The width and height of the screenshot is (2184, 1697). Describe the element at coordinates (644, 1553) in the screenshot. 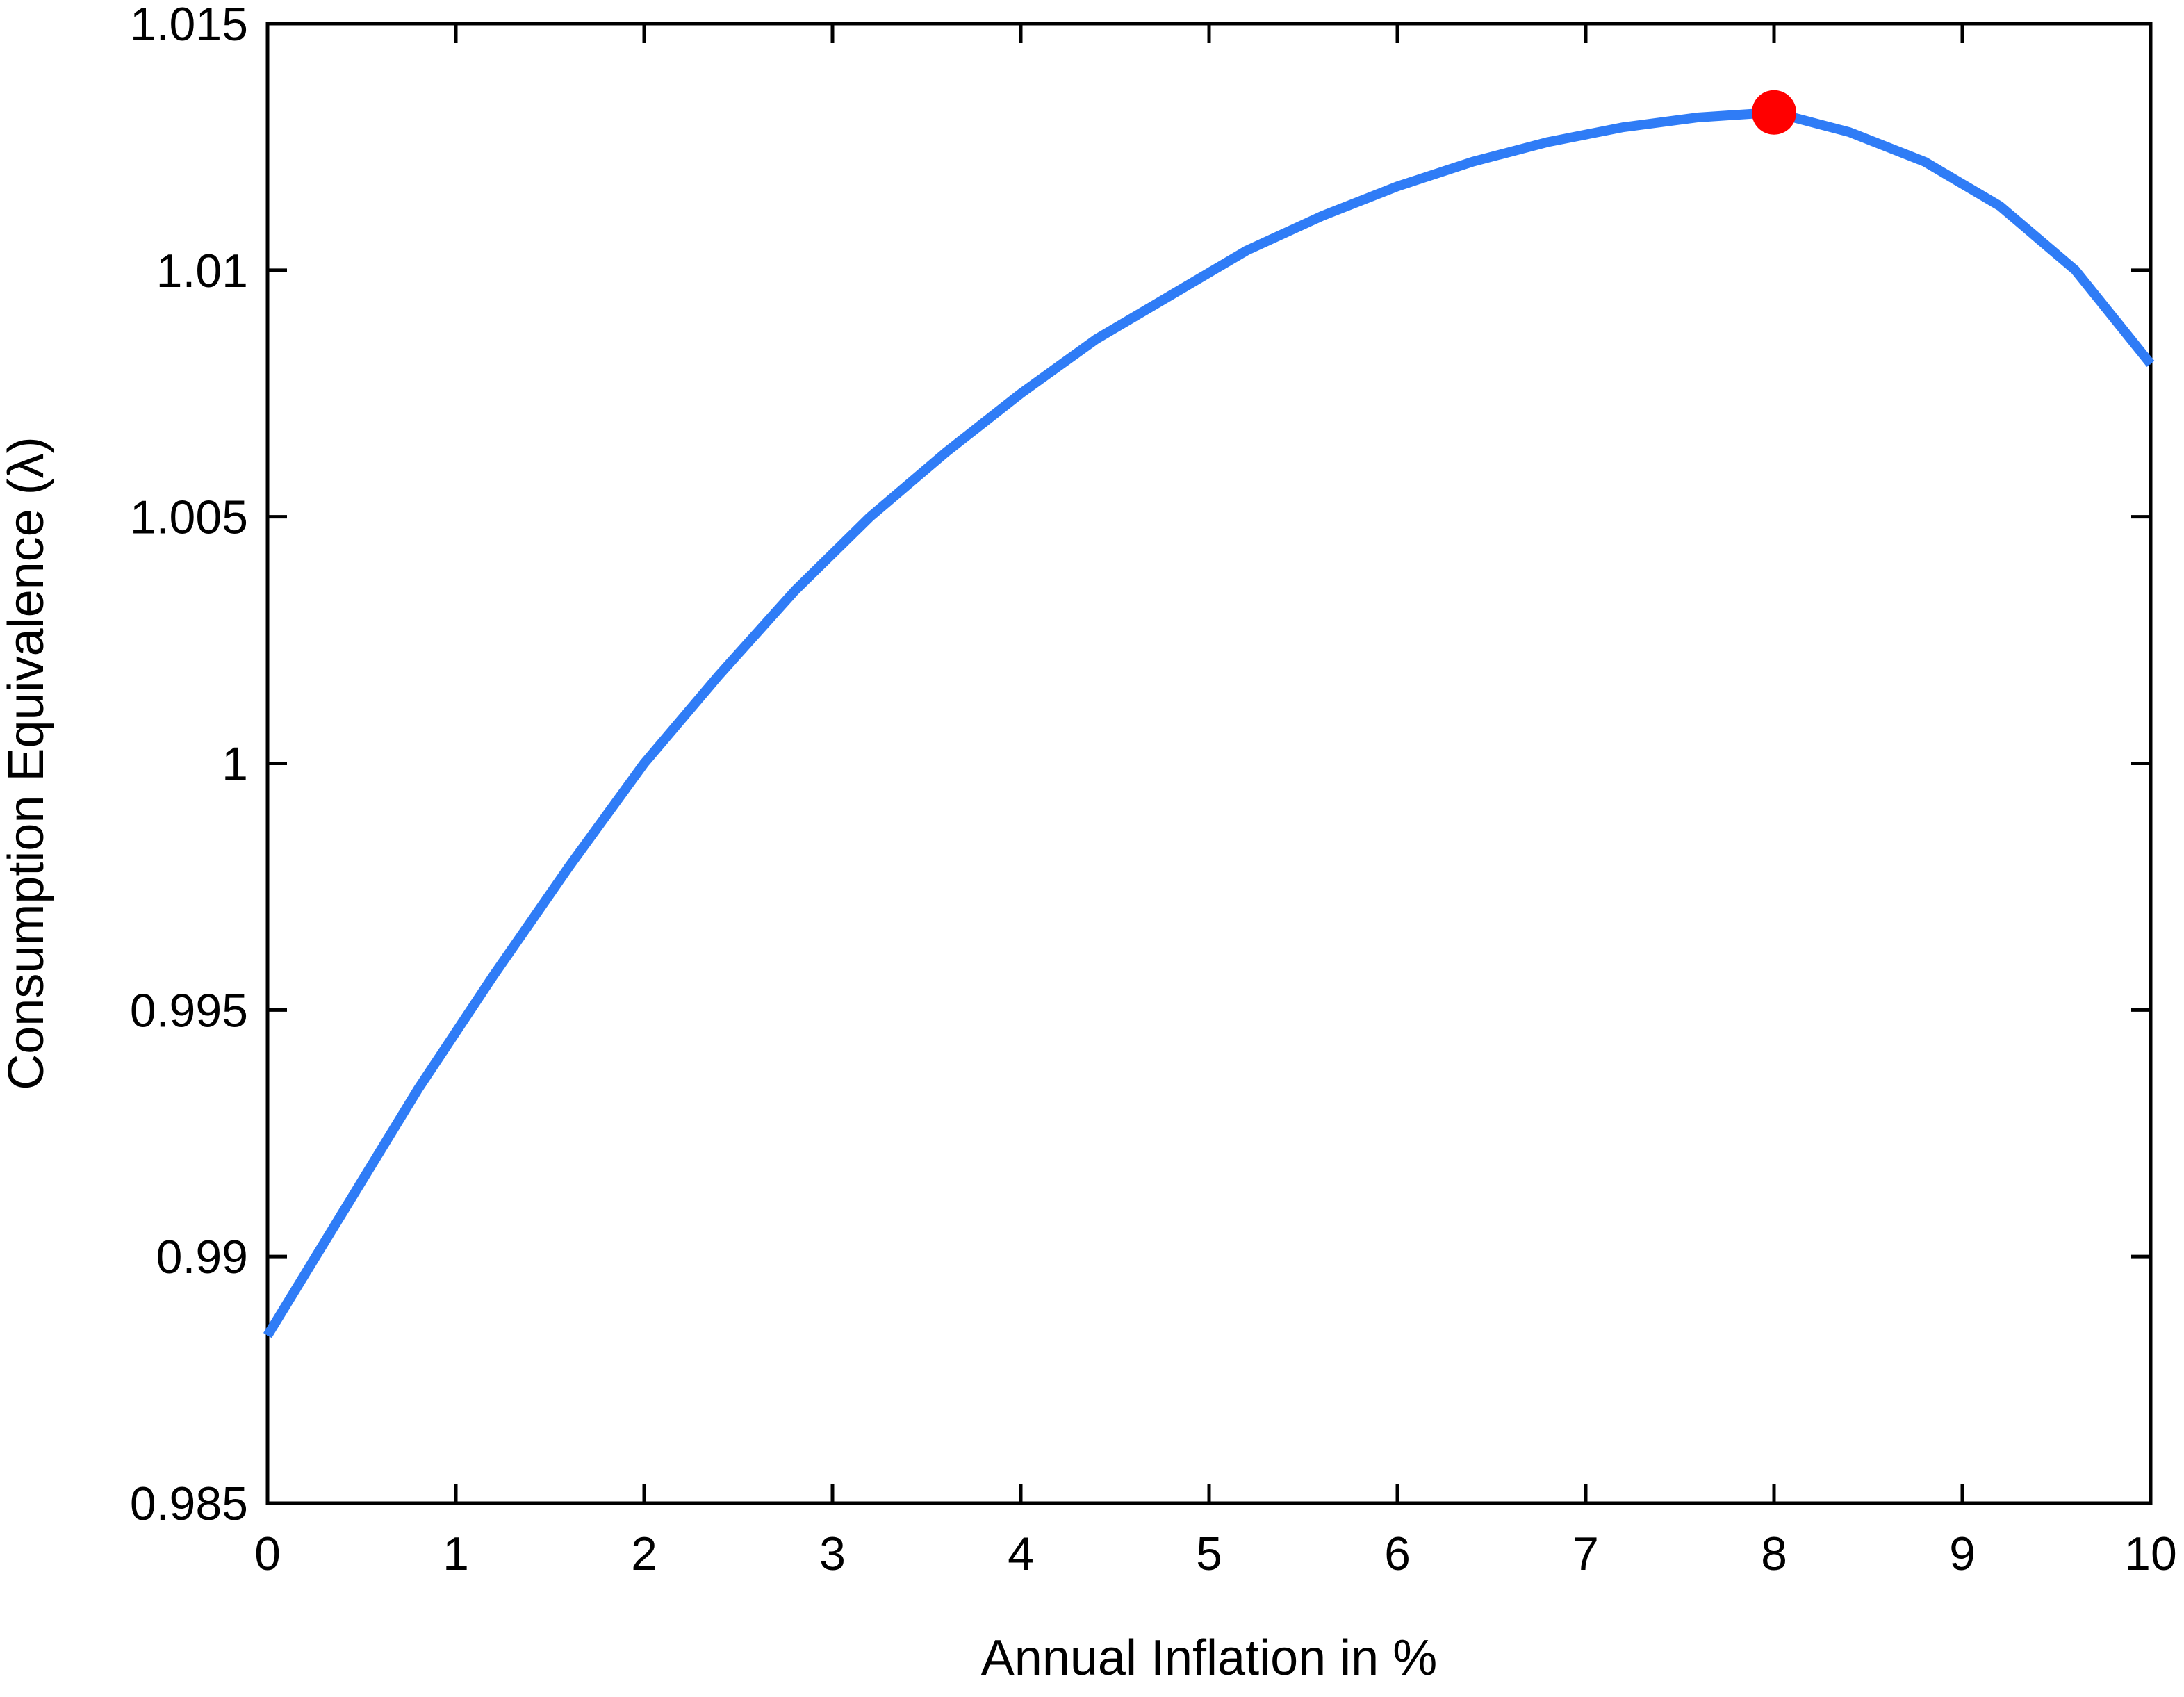

I see `x-tick-label: 2` at that location.